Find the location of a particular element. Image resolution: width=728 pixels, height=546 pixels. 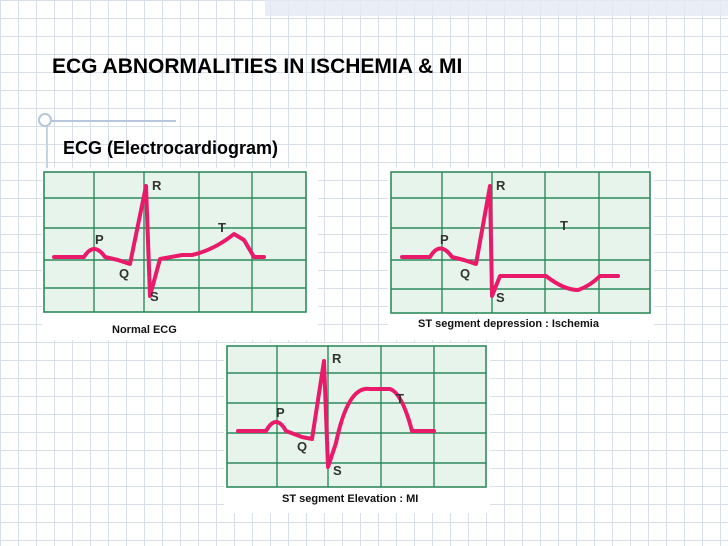

normal-ecg-graph: P Q R S T is located at coordinates (175, 242).